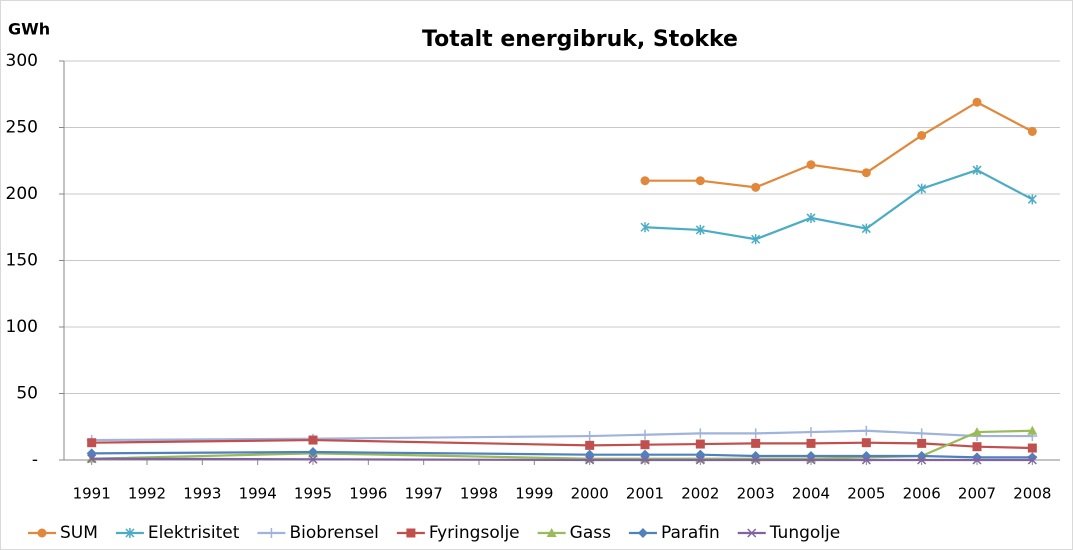 This screenshot has width=1073, height=550. I want to click on y-tick-label: 250, so click(22, 128).